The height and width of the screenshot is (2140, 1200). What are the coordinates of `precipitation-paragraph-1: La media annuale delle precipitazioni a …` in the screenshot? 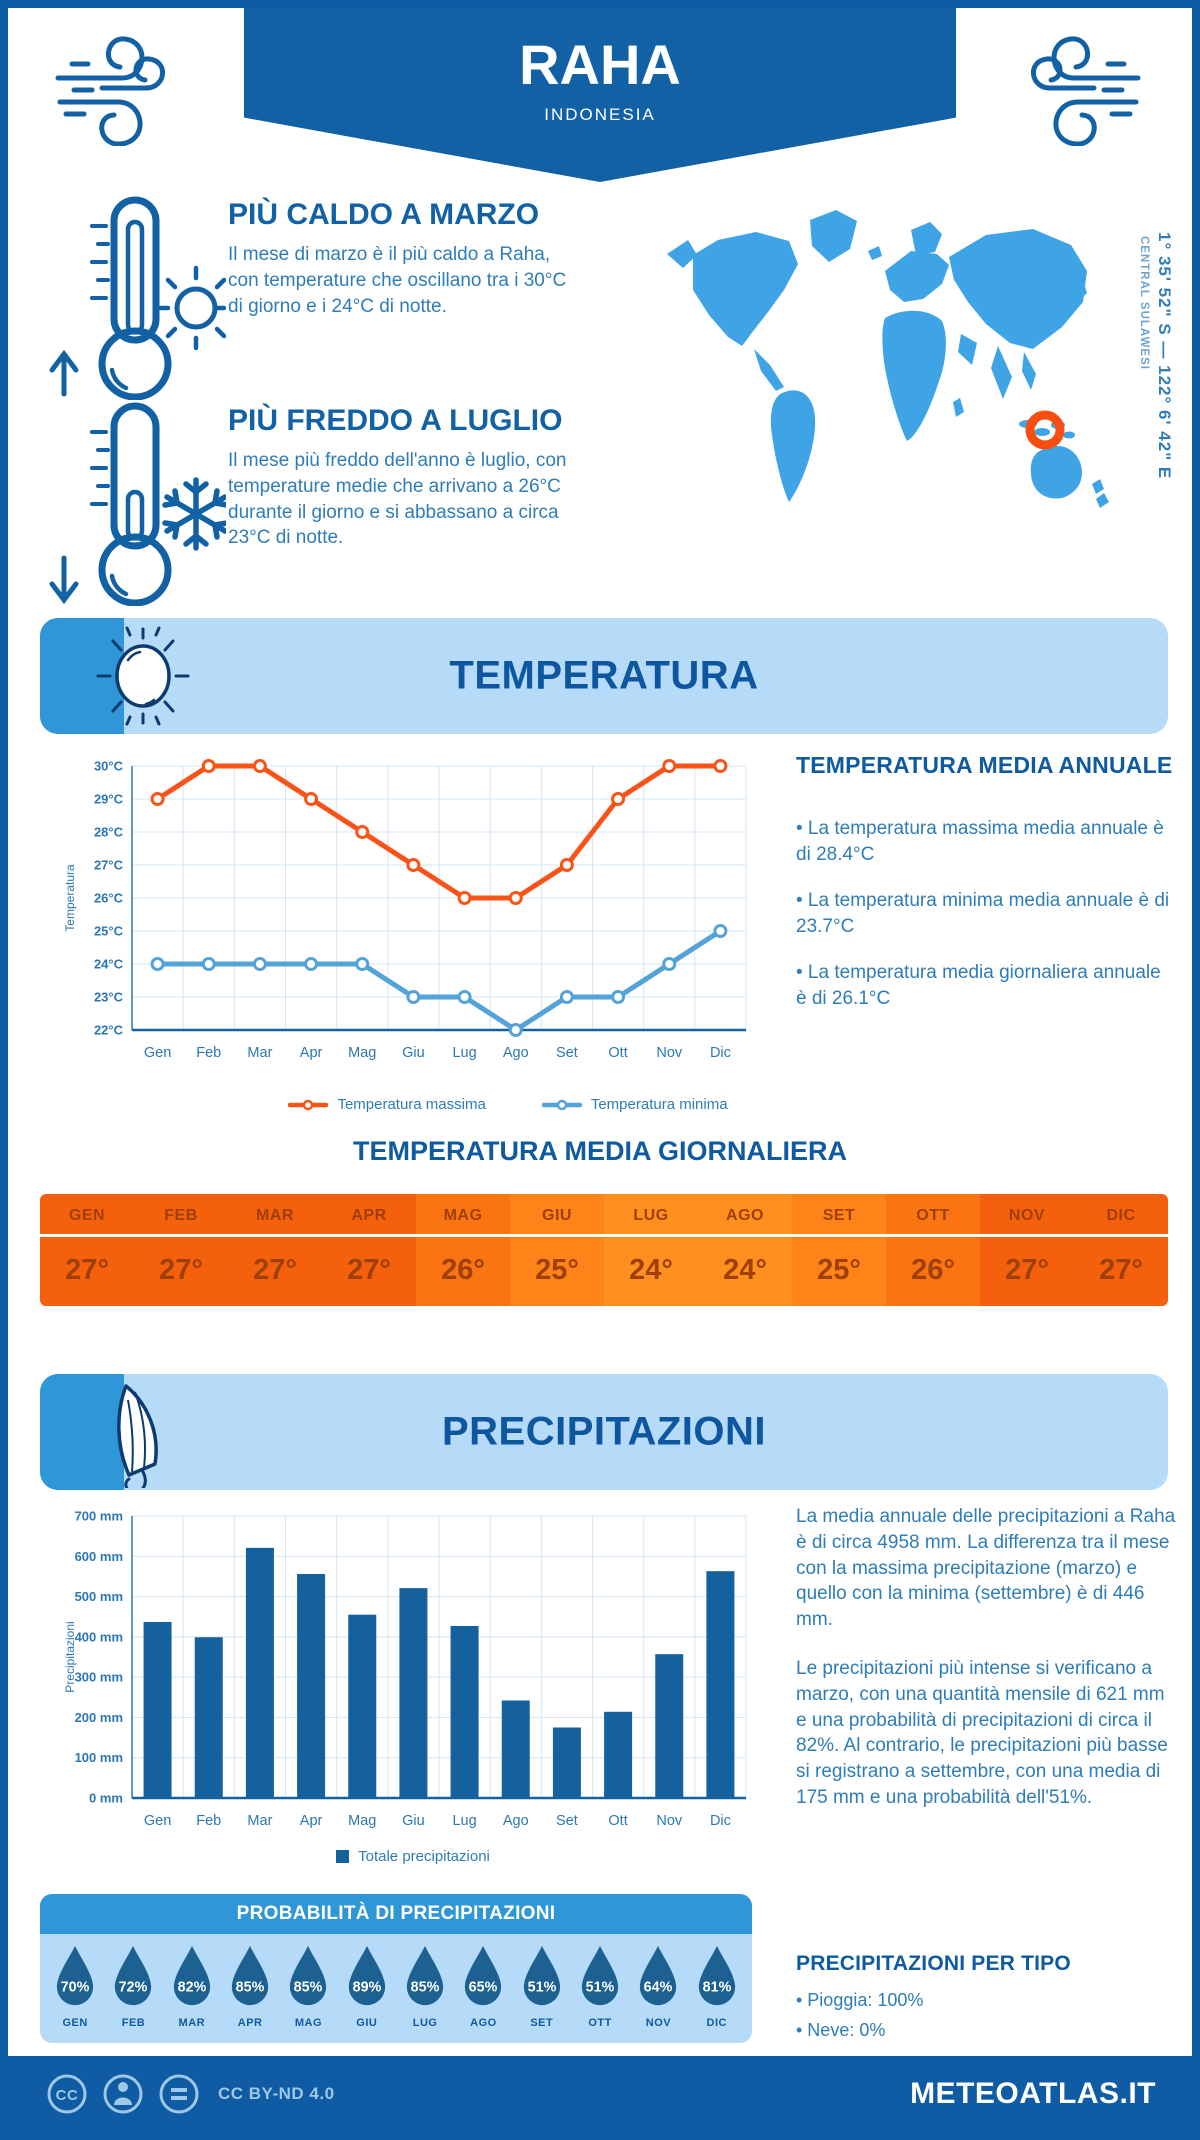 It's located at (986, 1568).